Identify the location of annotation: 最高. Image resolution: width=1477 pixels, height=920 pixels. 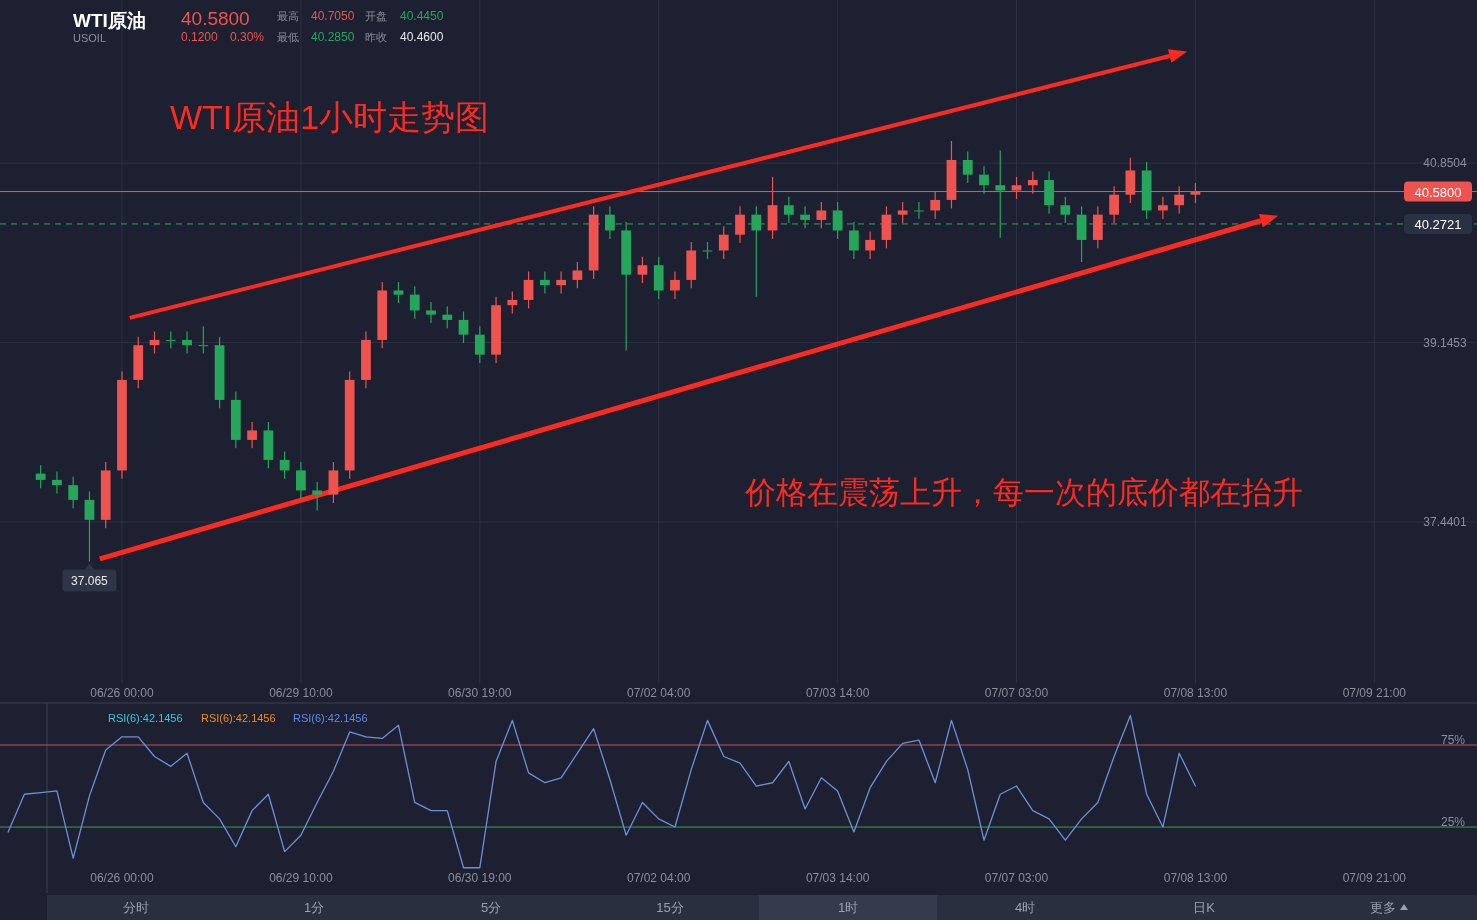
(288, 16).